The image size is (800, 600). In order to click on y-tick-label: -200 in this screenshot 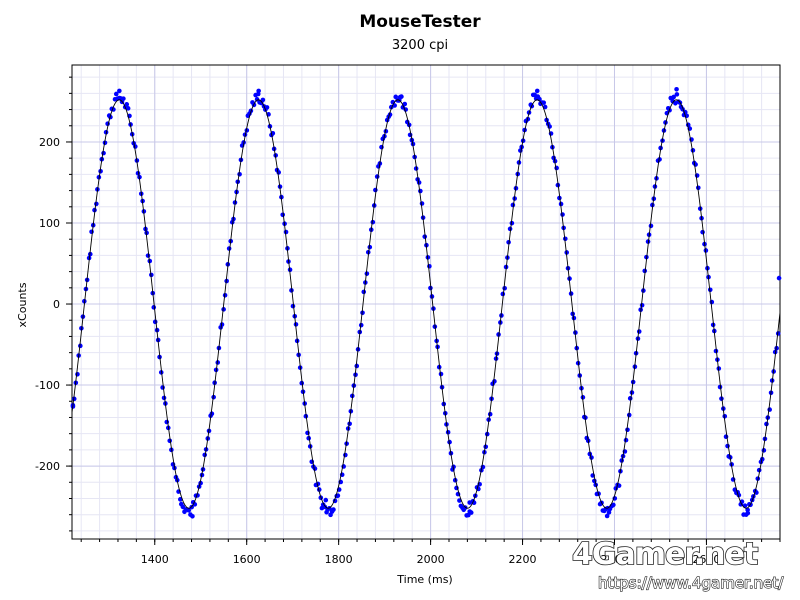, I will do `click(47, 466)`.